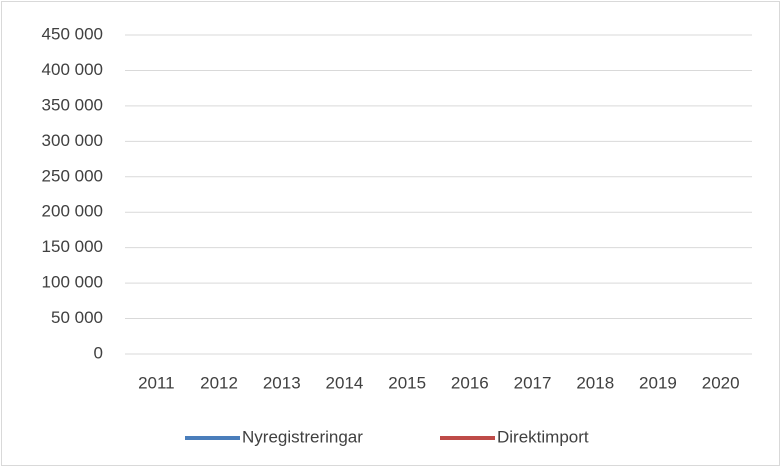  Describe the element at coordinates (98, 352) in the screenshot. I see `y-tick-label: 0` at that location.